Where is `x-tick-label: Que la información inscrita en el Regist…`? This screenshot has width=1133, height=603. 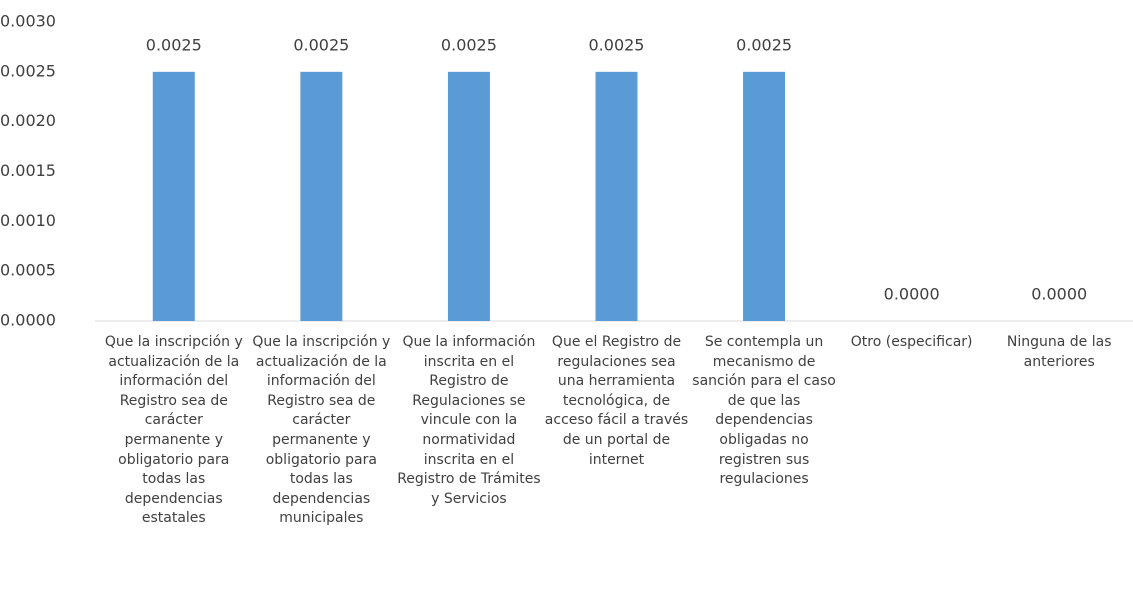 x-tick-label: Que la información inscrita en el Regist… is located at coordinates (469, 420).